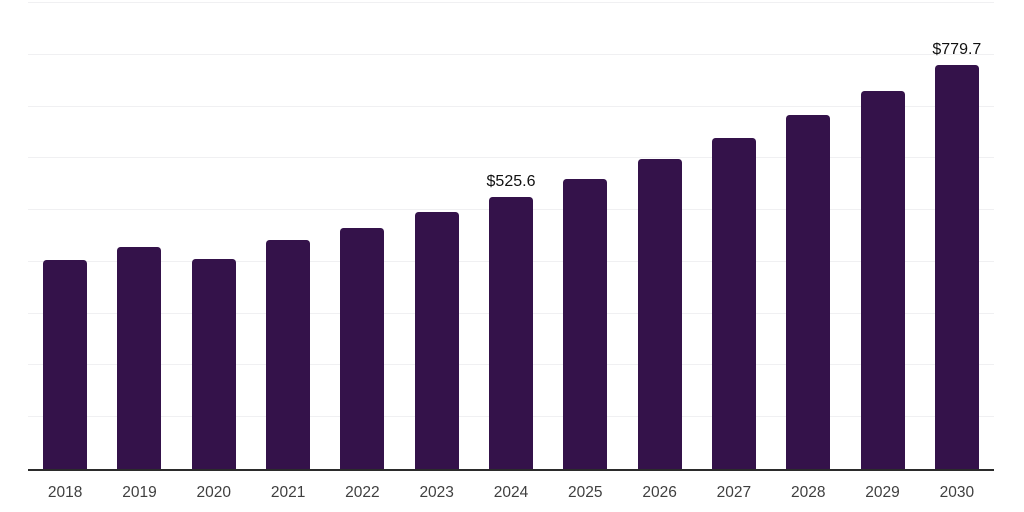 This screenshot has height=512, width=1024. Describe the element at coordinates (213, 363) in the screenshot. I see `bar-2020` at that location.